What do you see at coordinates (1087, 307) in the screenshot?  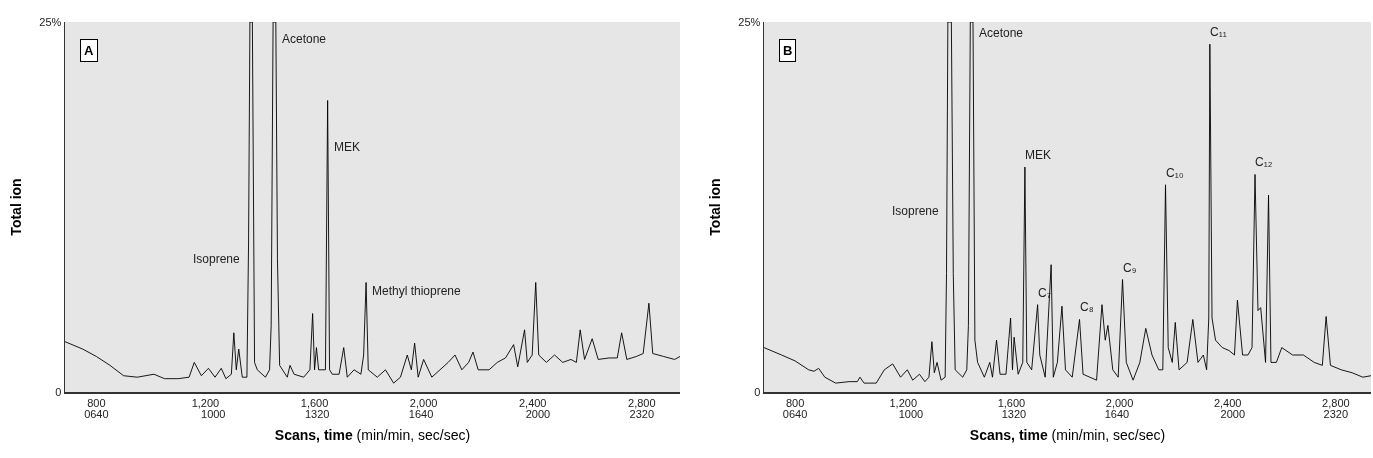 I see `annotation: C₈` at bounding box center [1087, 307].